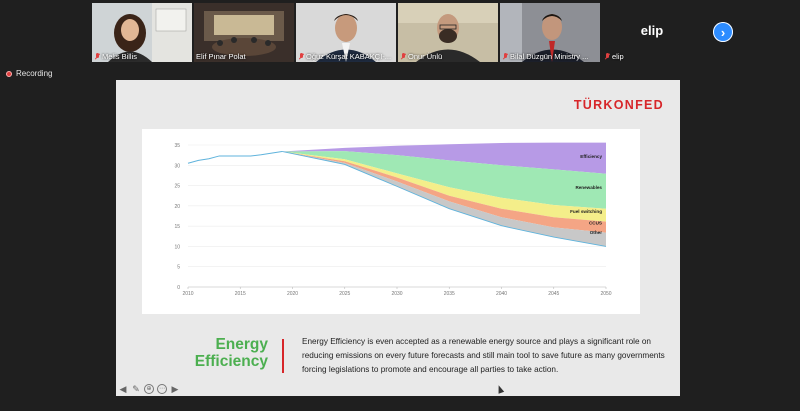 Image resolution: width=800 pixels, height=411 pixels. I want to click on x-tick-label: 2010, so click(187, 294).